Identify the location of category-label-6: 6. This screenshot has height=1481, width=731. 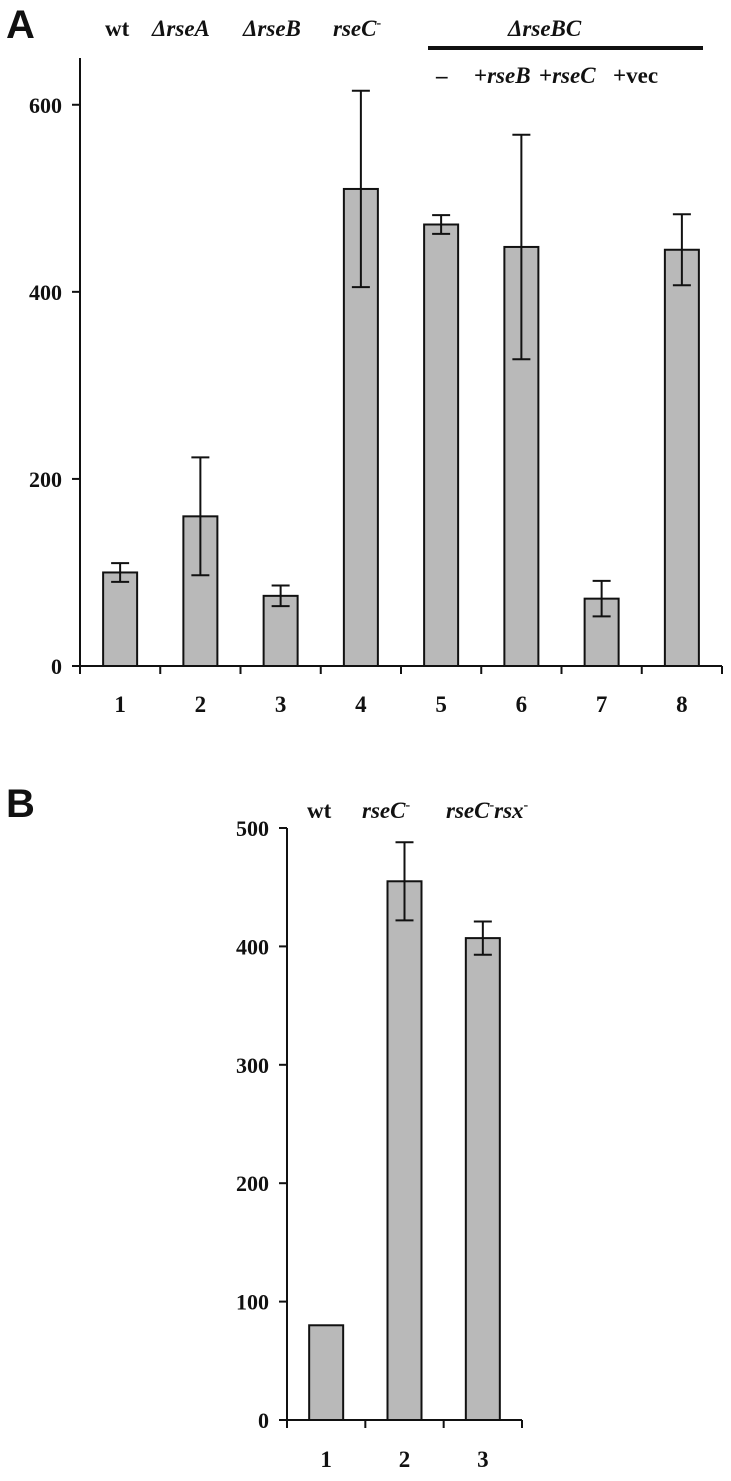
(522, 704).